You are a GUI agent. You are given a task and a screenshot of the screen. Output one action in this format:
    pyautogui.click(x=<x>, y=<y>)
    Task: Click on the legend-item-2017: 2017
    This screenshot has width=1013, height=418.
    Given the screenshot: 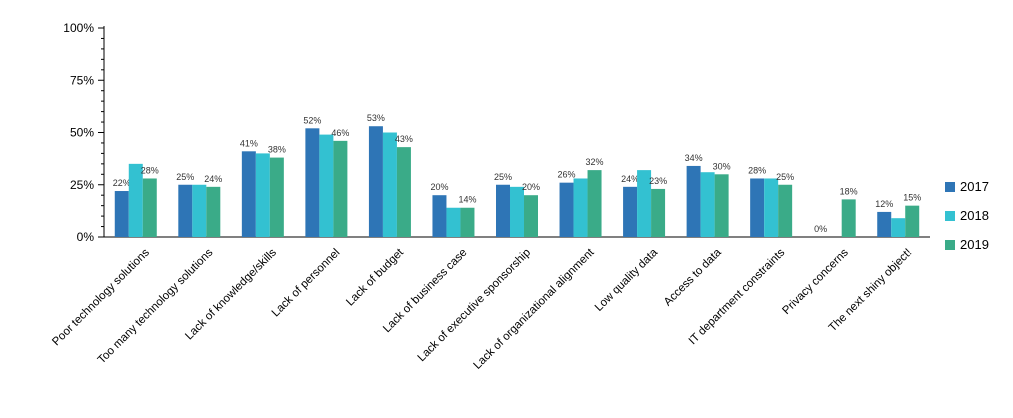 What is the action you would take?
    pyautogui.click(x=967, y=186)
    